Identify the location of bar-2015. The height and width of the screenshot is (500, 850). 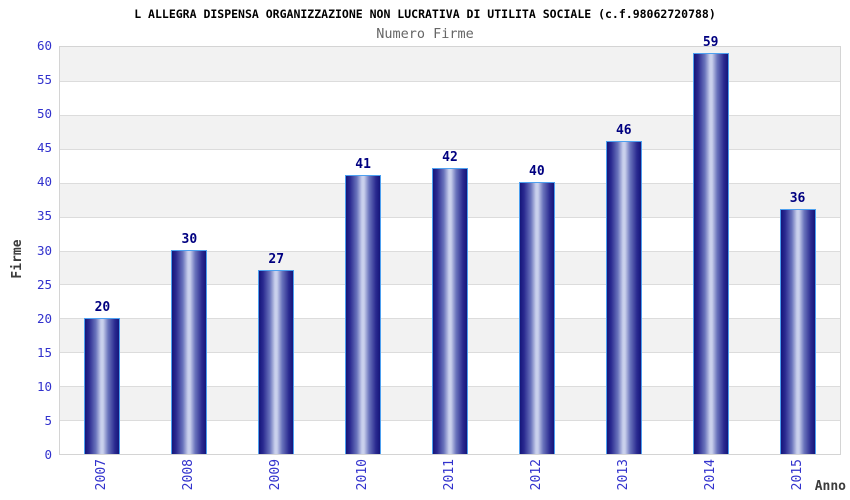
(797, 331).